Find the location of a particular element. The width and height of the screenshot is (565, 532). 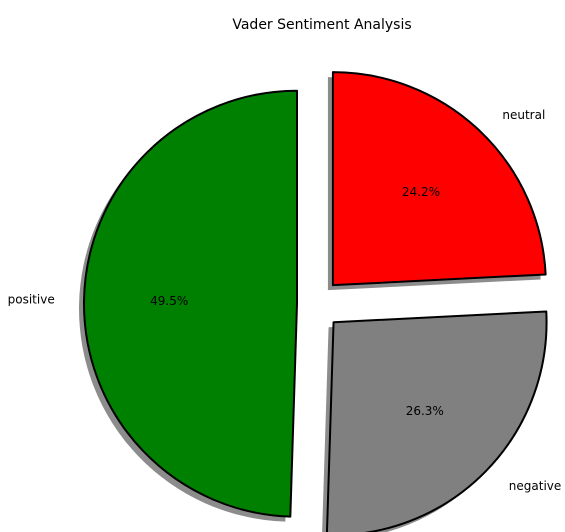

value-label: 24.2% is located at coordinates (421, 192).